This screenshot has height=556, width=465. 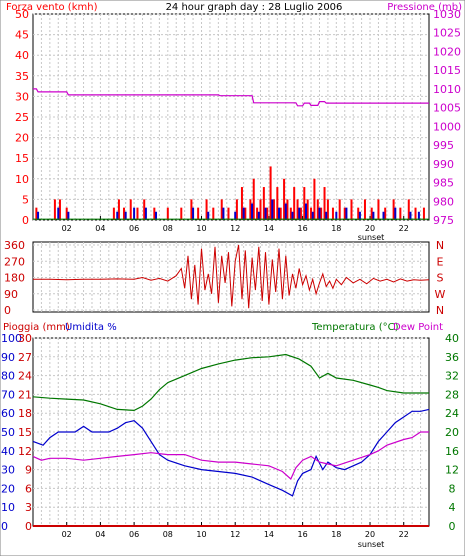 I want to click on temperature-ytick-label: 40, so click(x=452, y=338).